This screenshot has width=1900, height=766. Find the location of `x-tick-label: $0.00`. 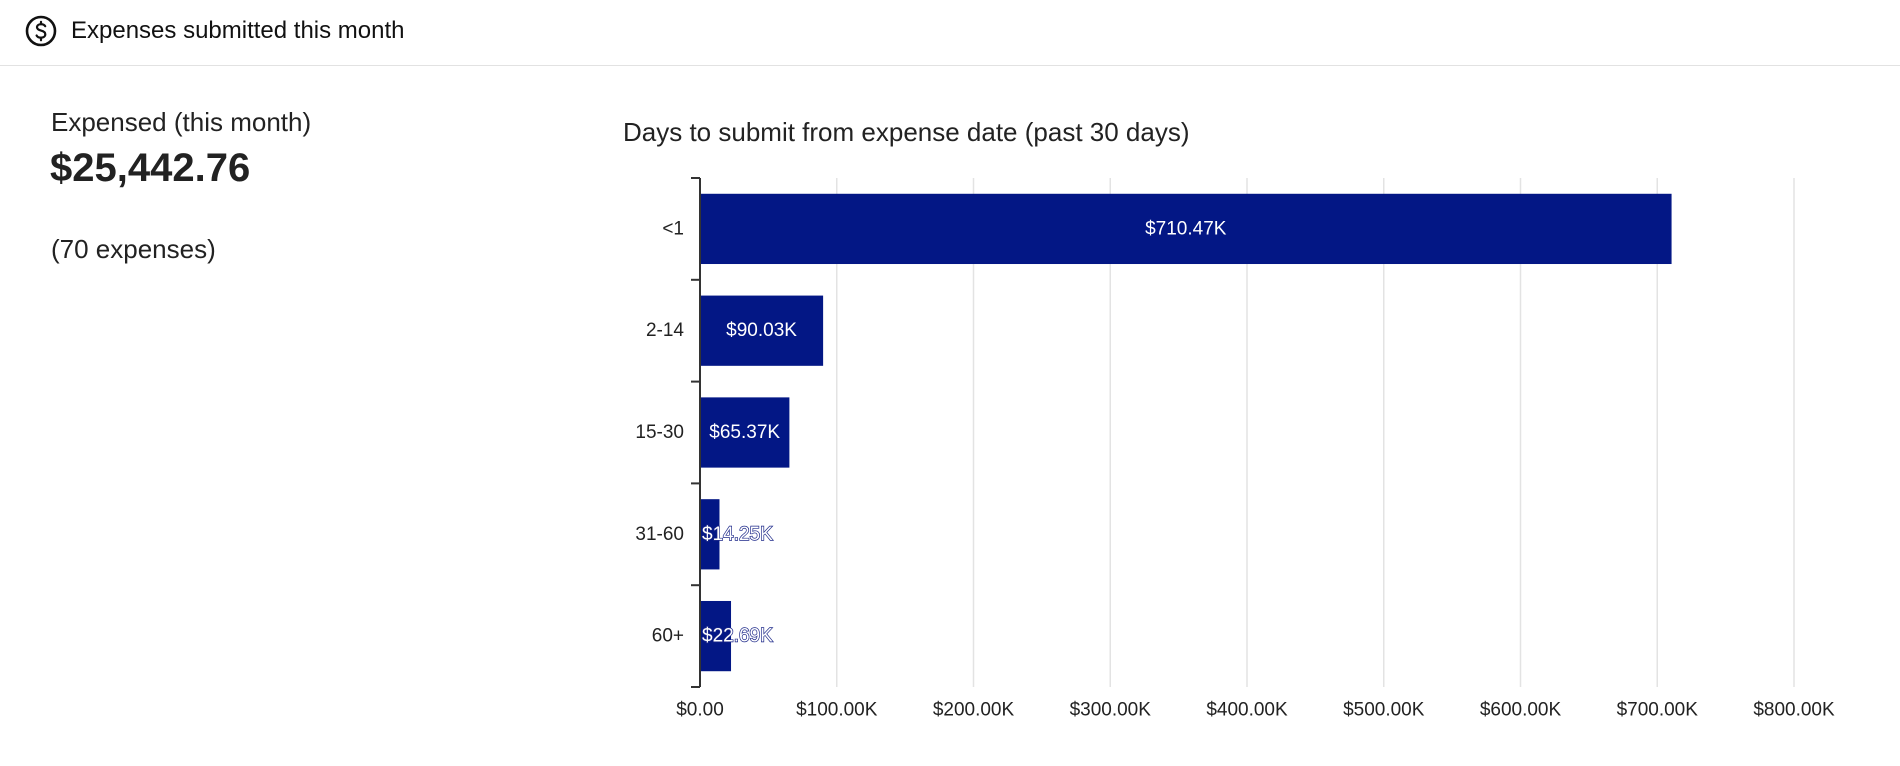

x-tick-label: $0.00 is located at coordinates (700, 710).